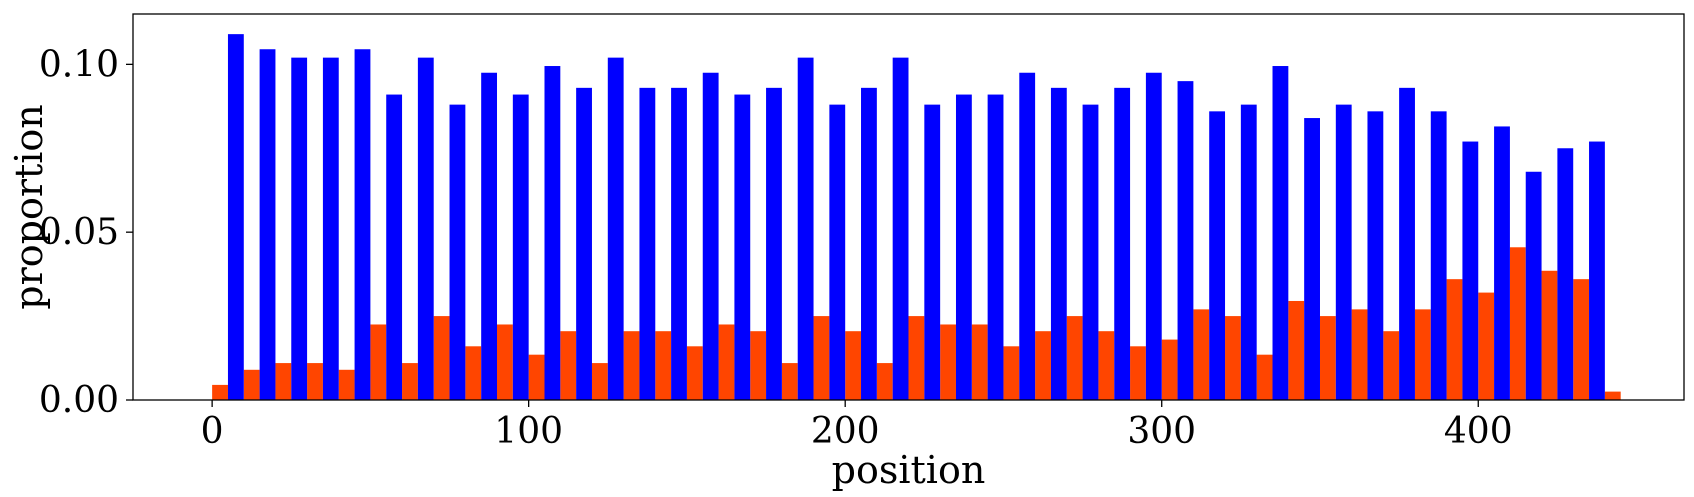  I want to click on bar-series1-bin40, so click(1486, 346).